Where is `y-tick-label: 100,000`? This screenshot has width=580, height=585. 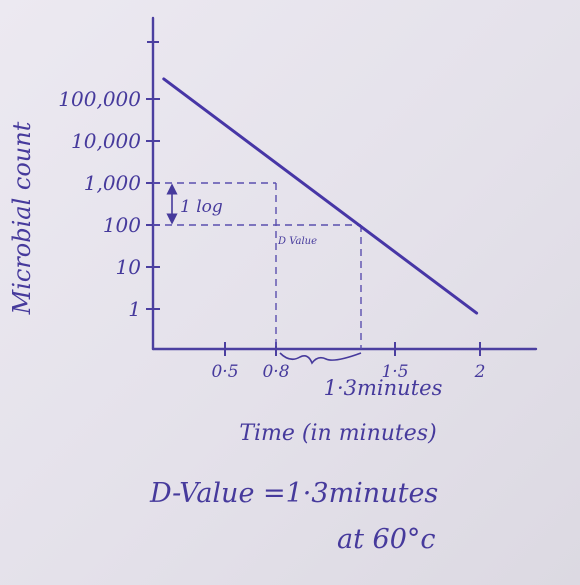 y-tick-label: 100,000 is located at coordinates (99, 99).